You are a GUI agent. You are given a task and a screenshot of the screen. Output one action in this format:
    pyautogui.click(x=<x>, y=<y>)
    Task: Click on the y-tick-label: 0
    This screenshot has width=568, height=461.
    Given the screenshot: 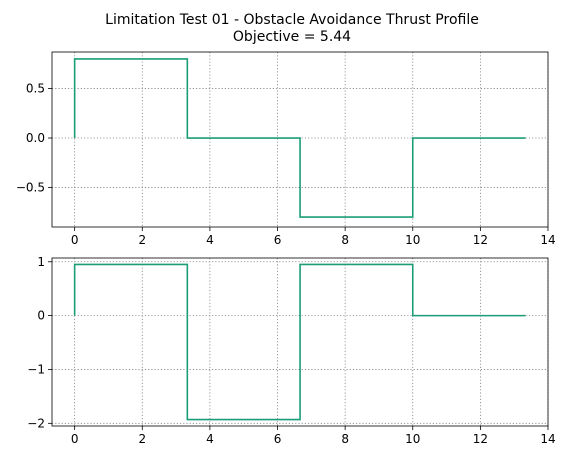 What is the action you would take?
    pyautogui.click(x=41, y=316)
    